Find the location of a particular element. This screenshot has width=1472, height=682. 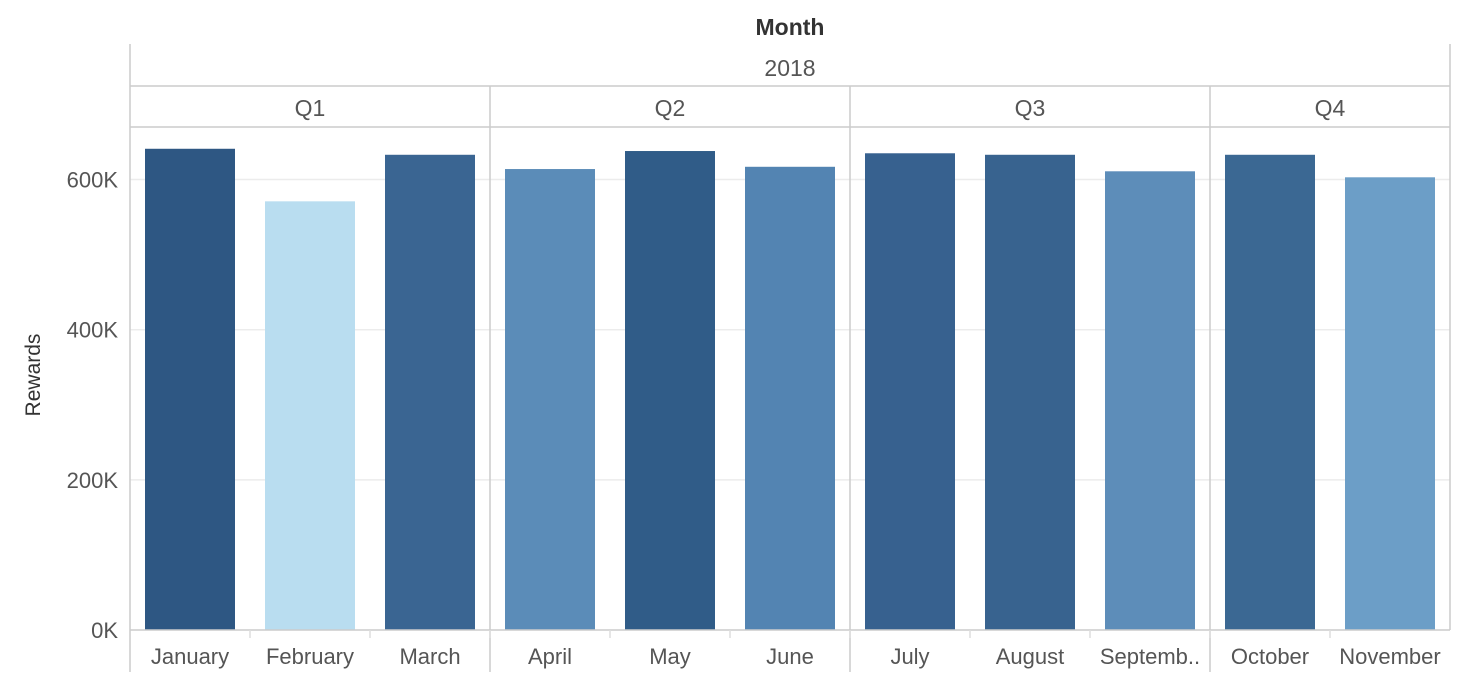

quarter-label: Q3 is located at coordinates (1030, 108).